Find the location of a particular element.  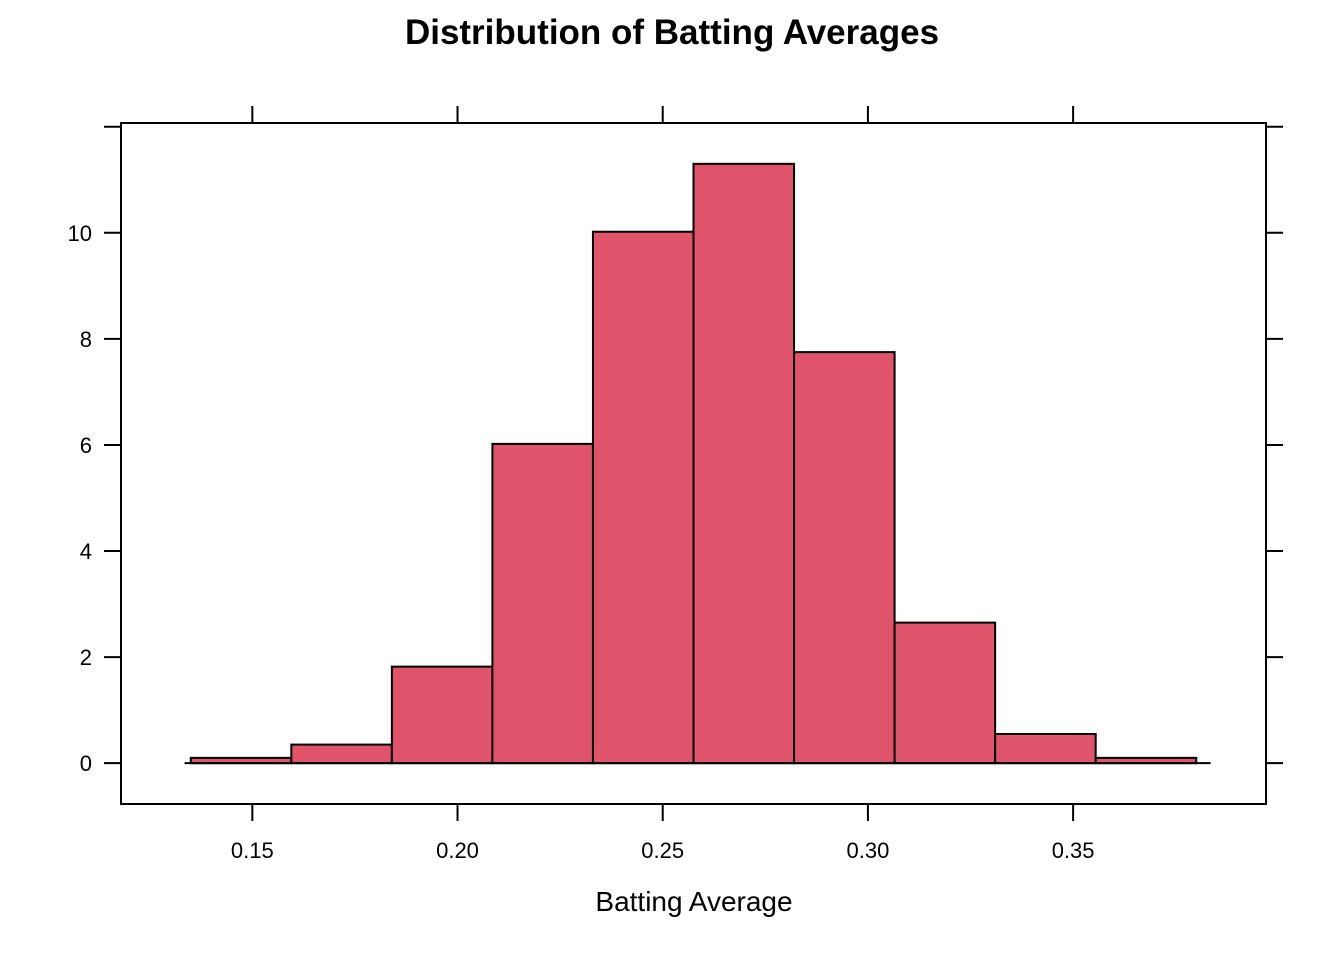

y-tick-label-3: 4 is located at coordinates (86, 551).